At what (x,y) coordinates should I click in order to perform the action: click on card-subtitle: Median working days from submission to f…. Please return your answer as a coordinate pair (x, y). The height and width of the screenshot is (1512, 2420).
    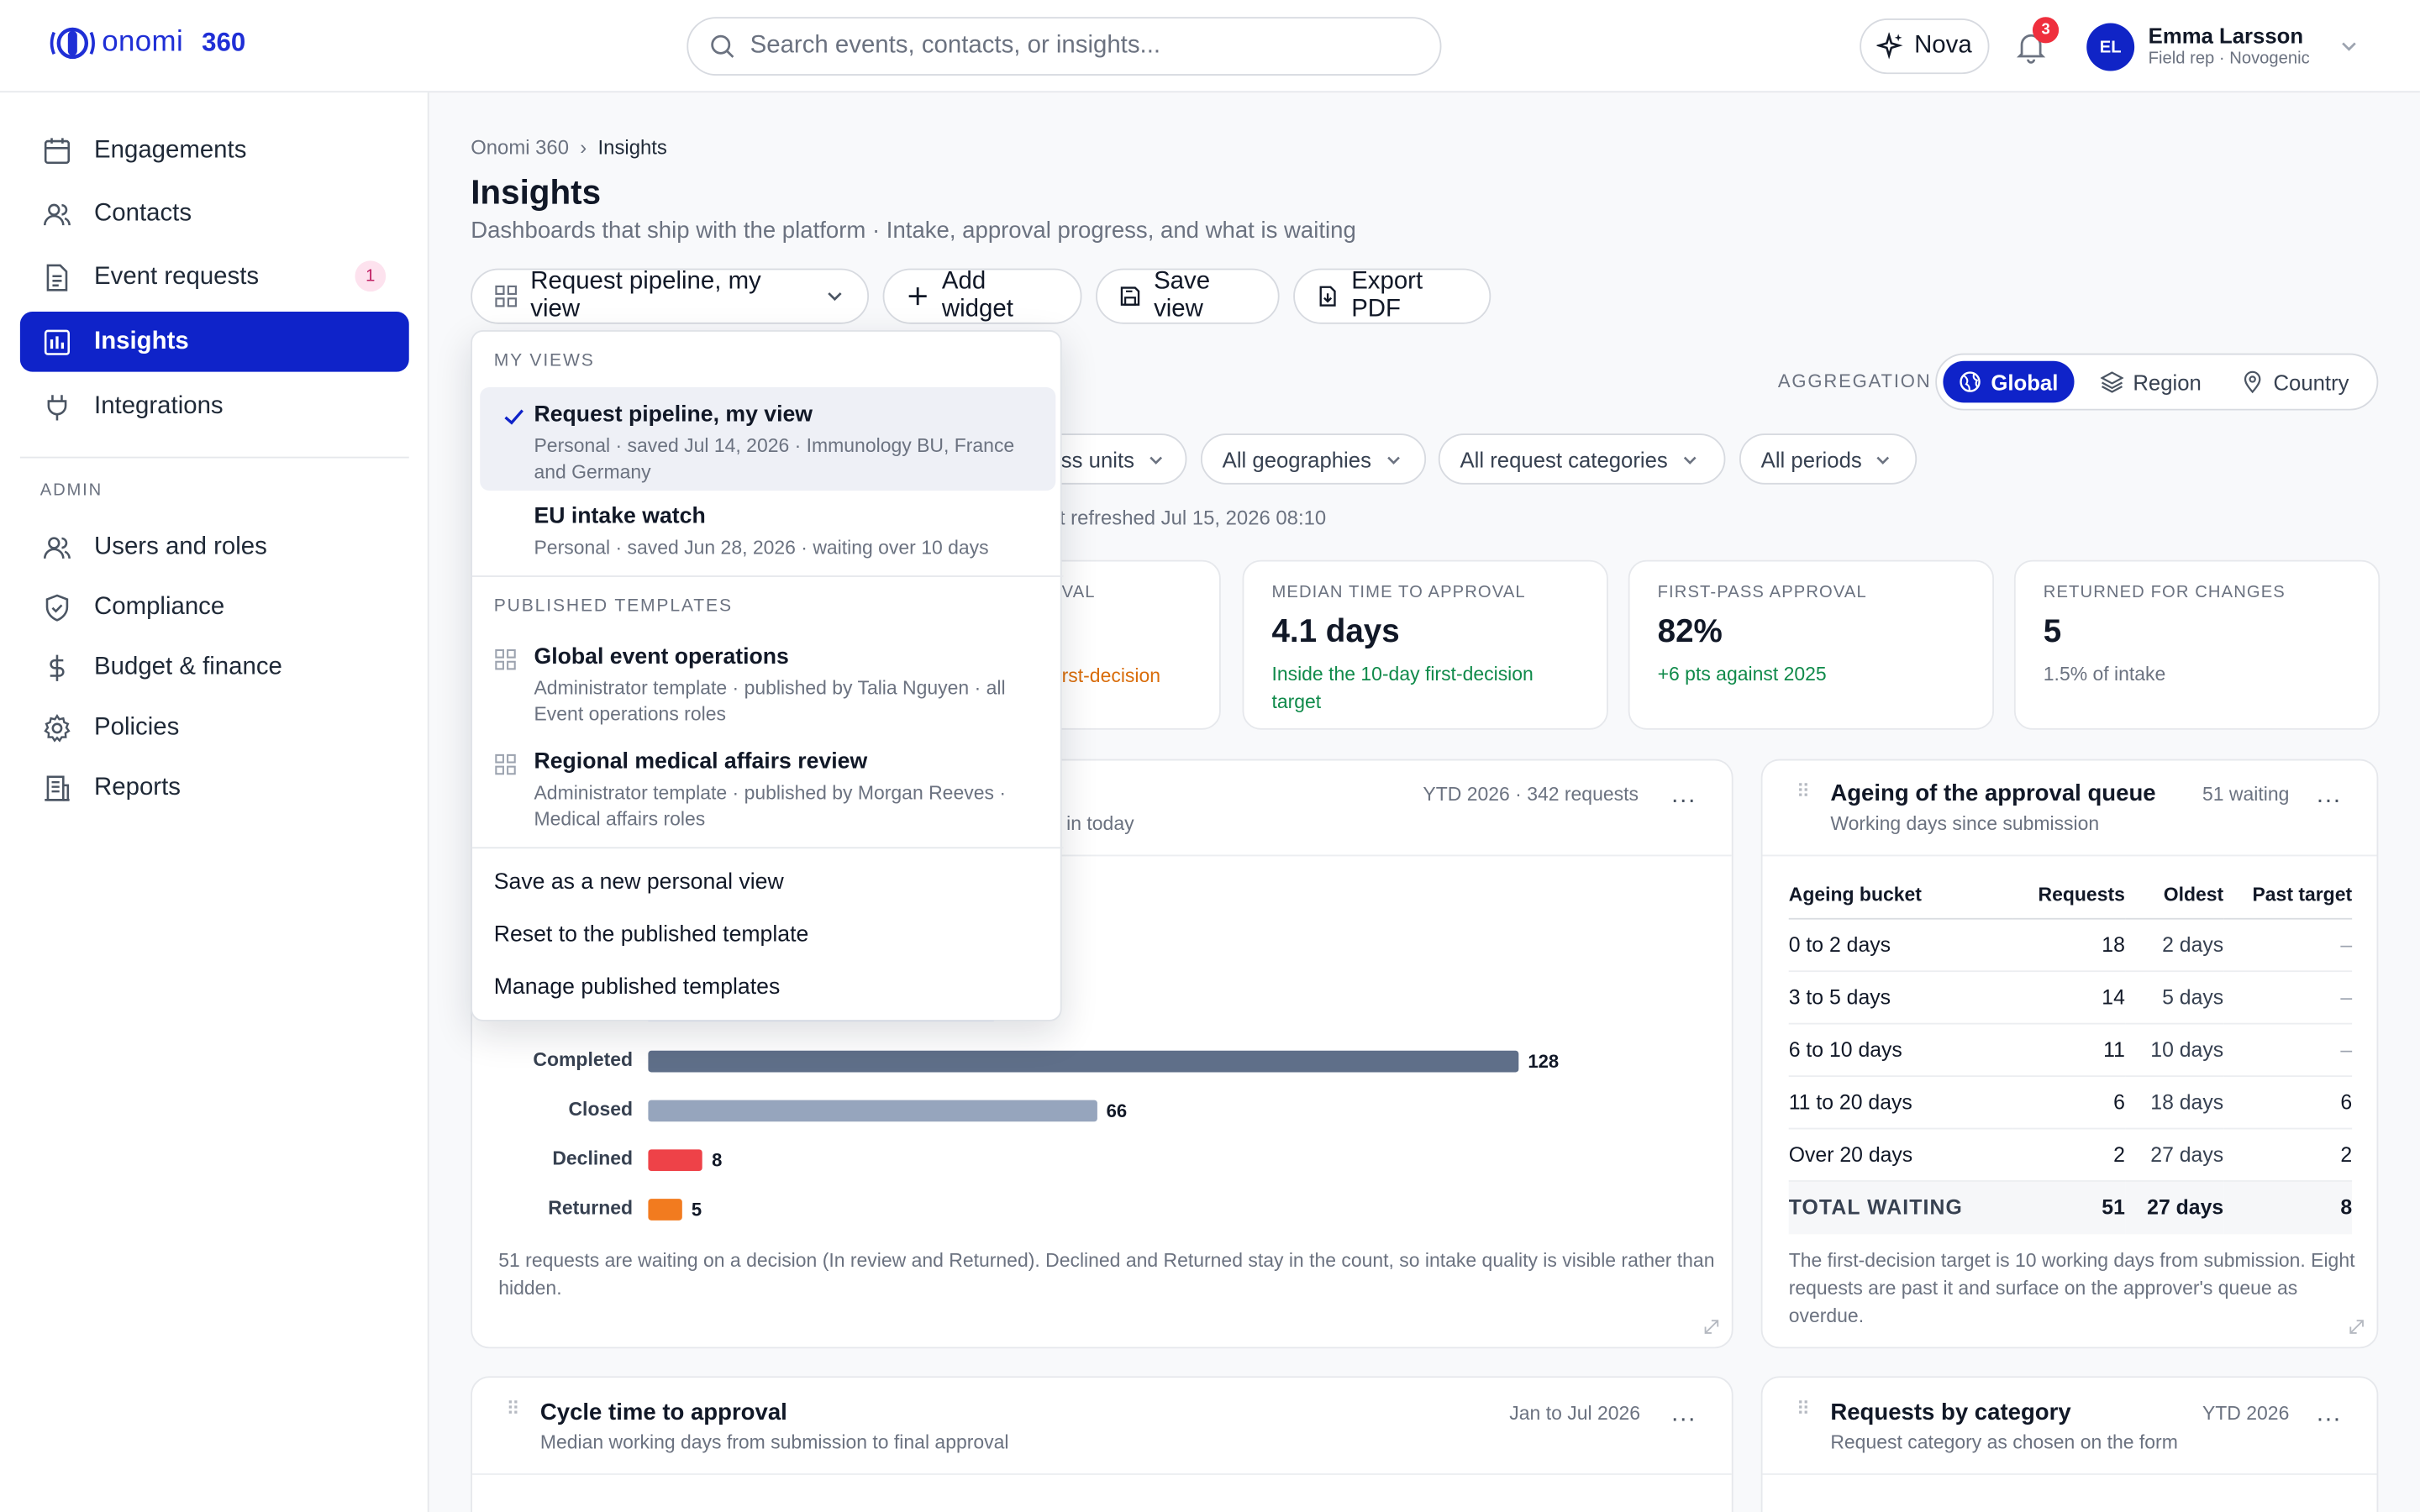
    Looking at the image, I should click on (774, 1442).